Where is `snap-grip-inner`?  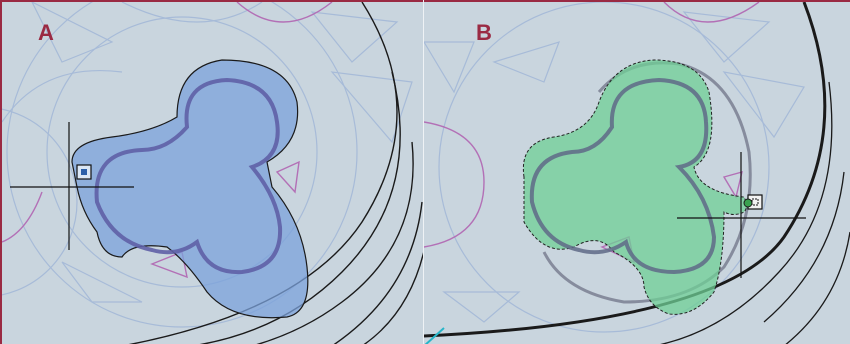
snap-grip-inner is located at coordinates (84, 172).